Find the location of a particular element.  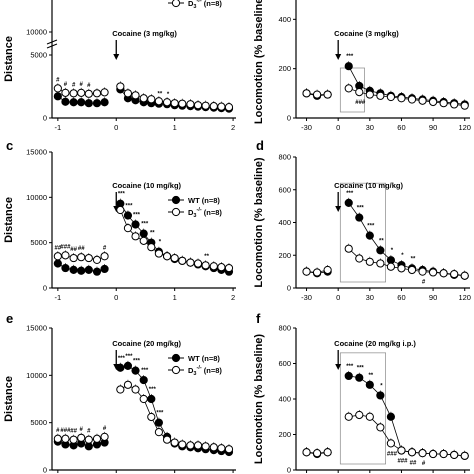

y-tick-label: 400 is located at coordinates (284, 19).